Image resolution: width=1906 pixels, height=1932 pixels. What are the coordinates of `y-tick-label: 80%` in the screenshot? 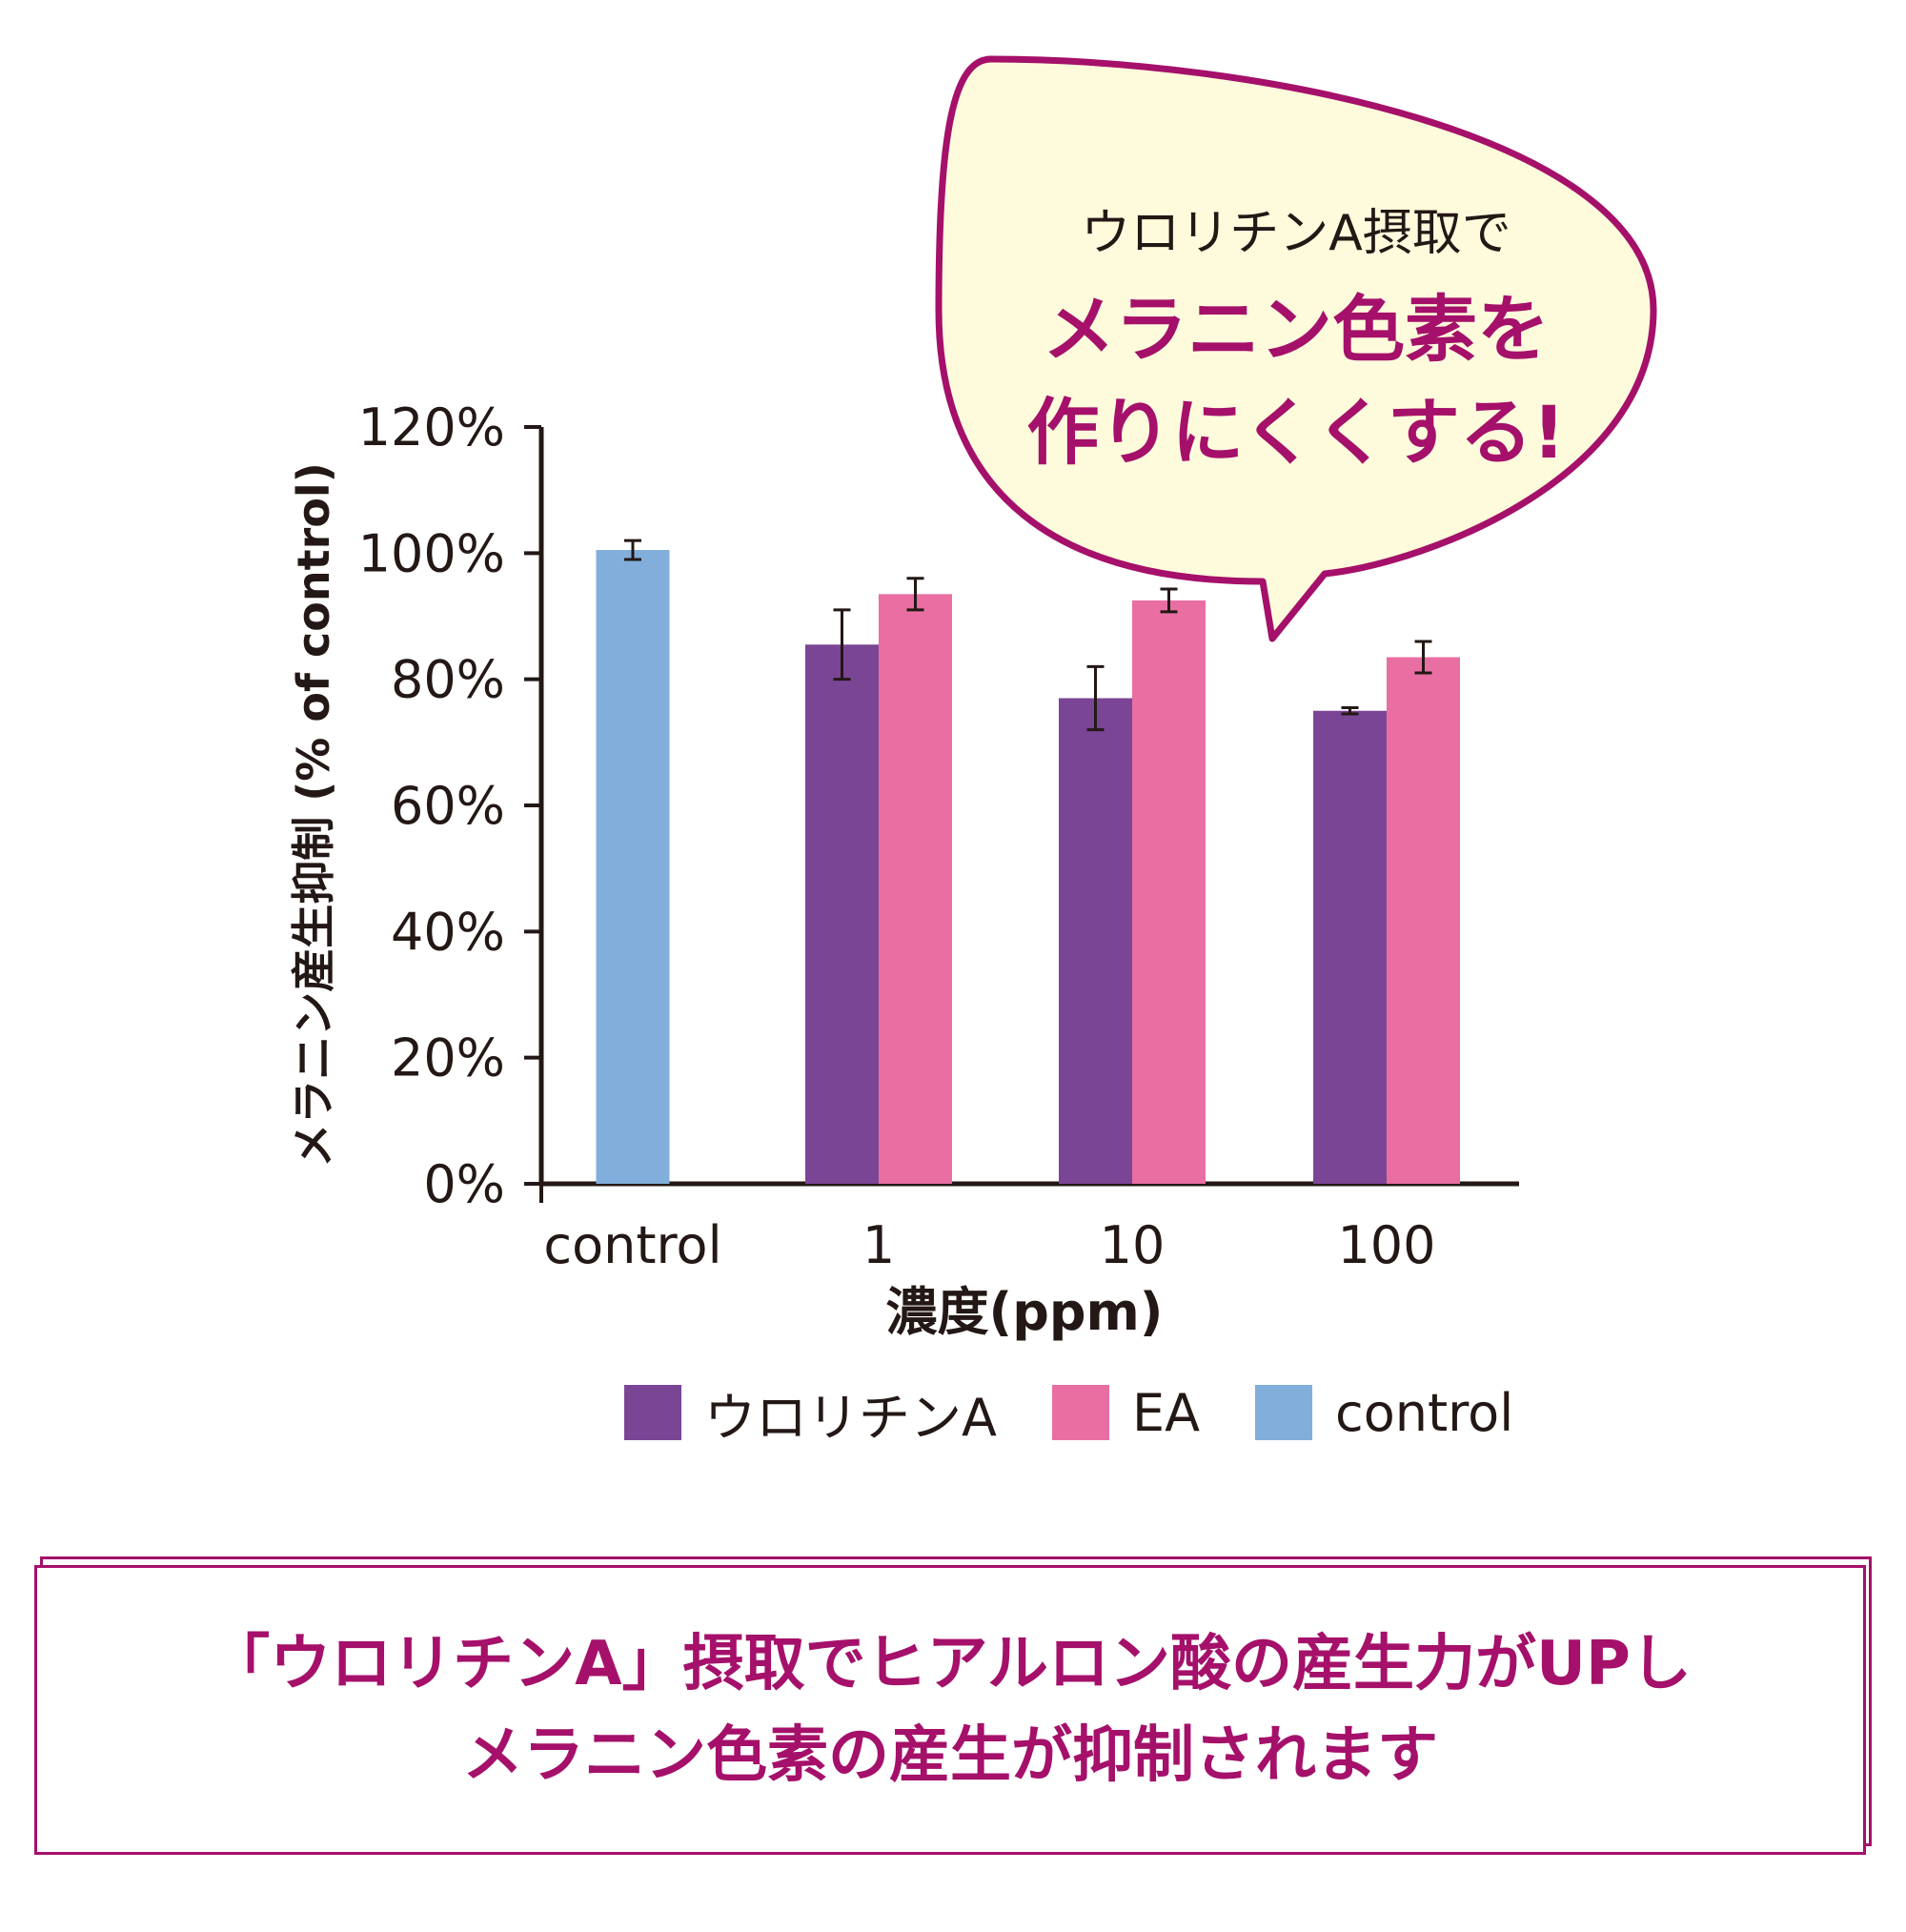 It's located at (448, 680).